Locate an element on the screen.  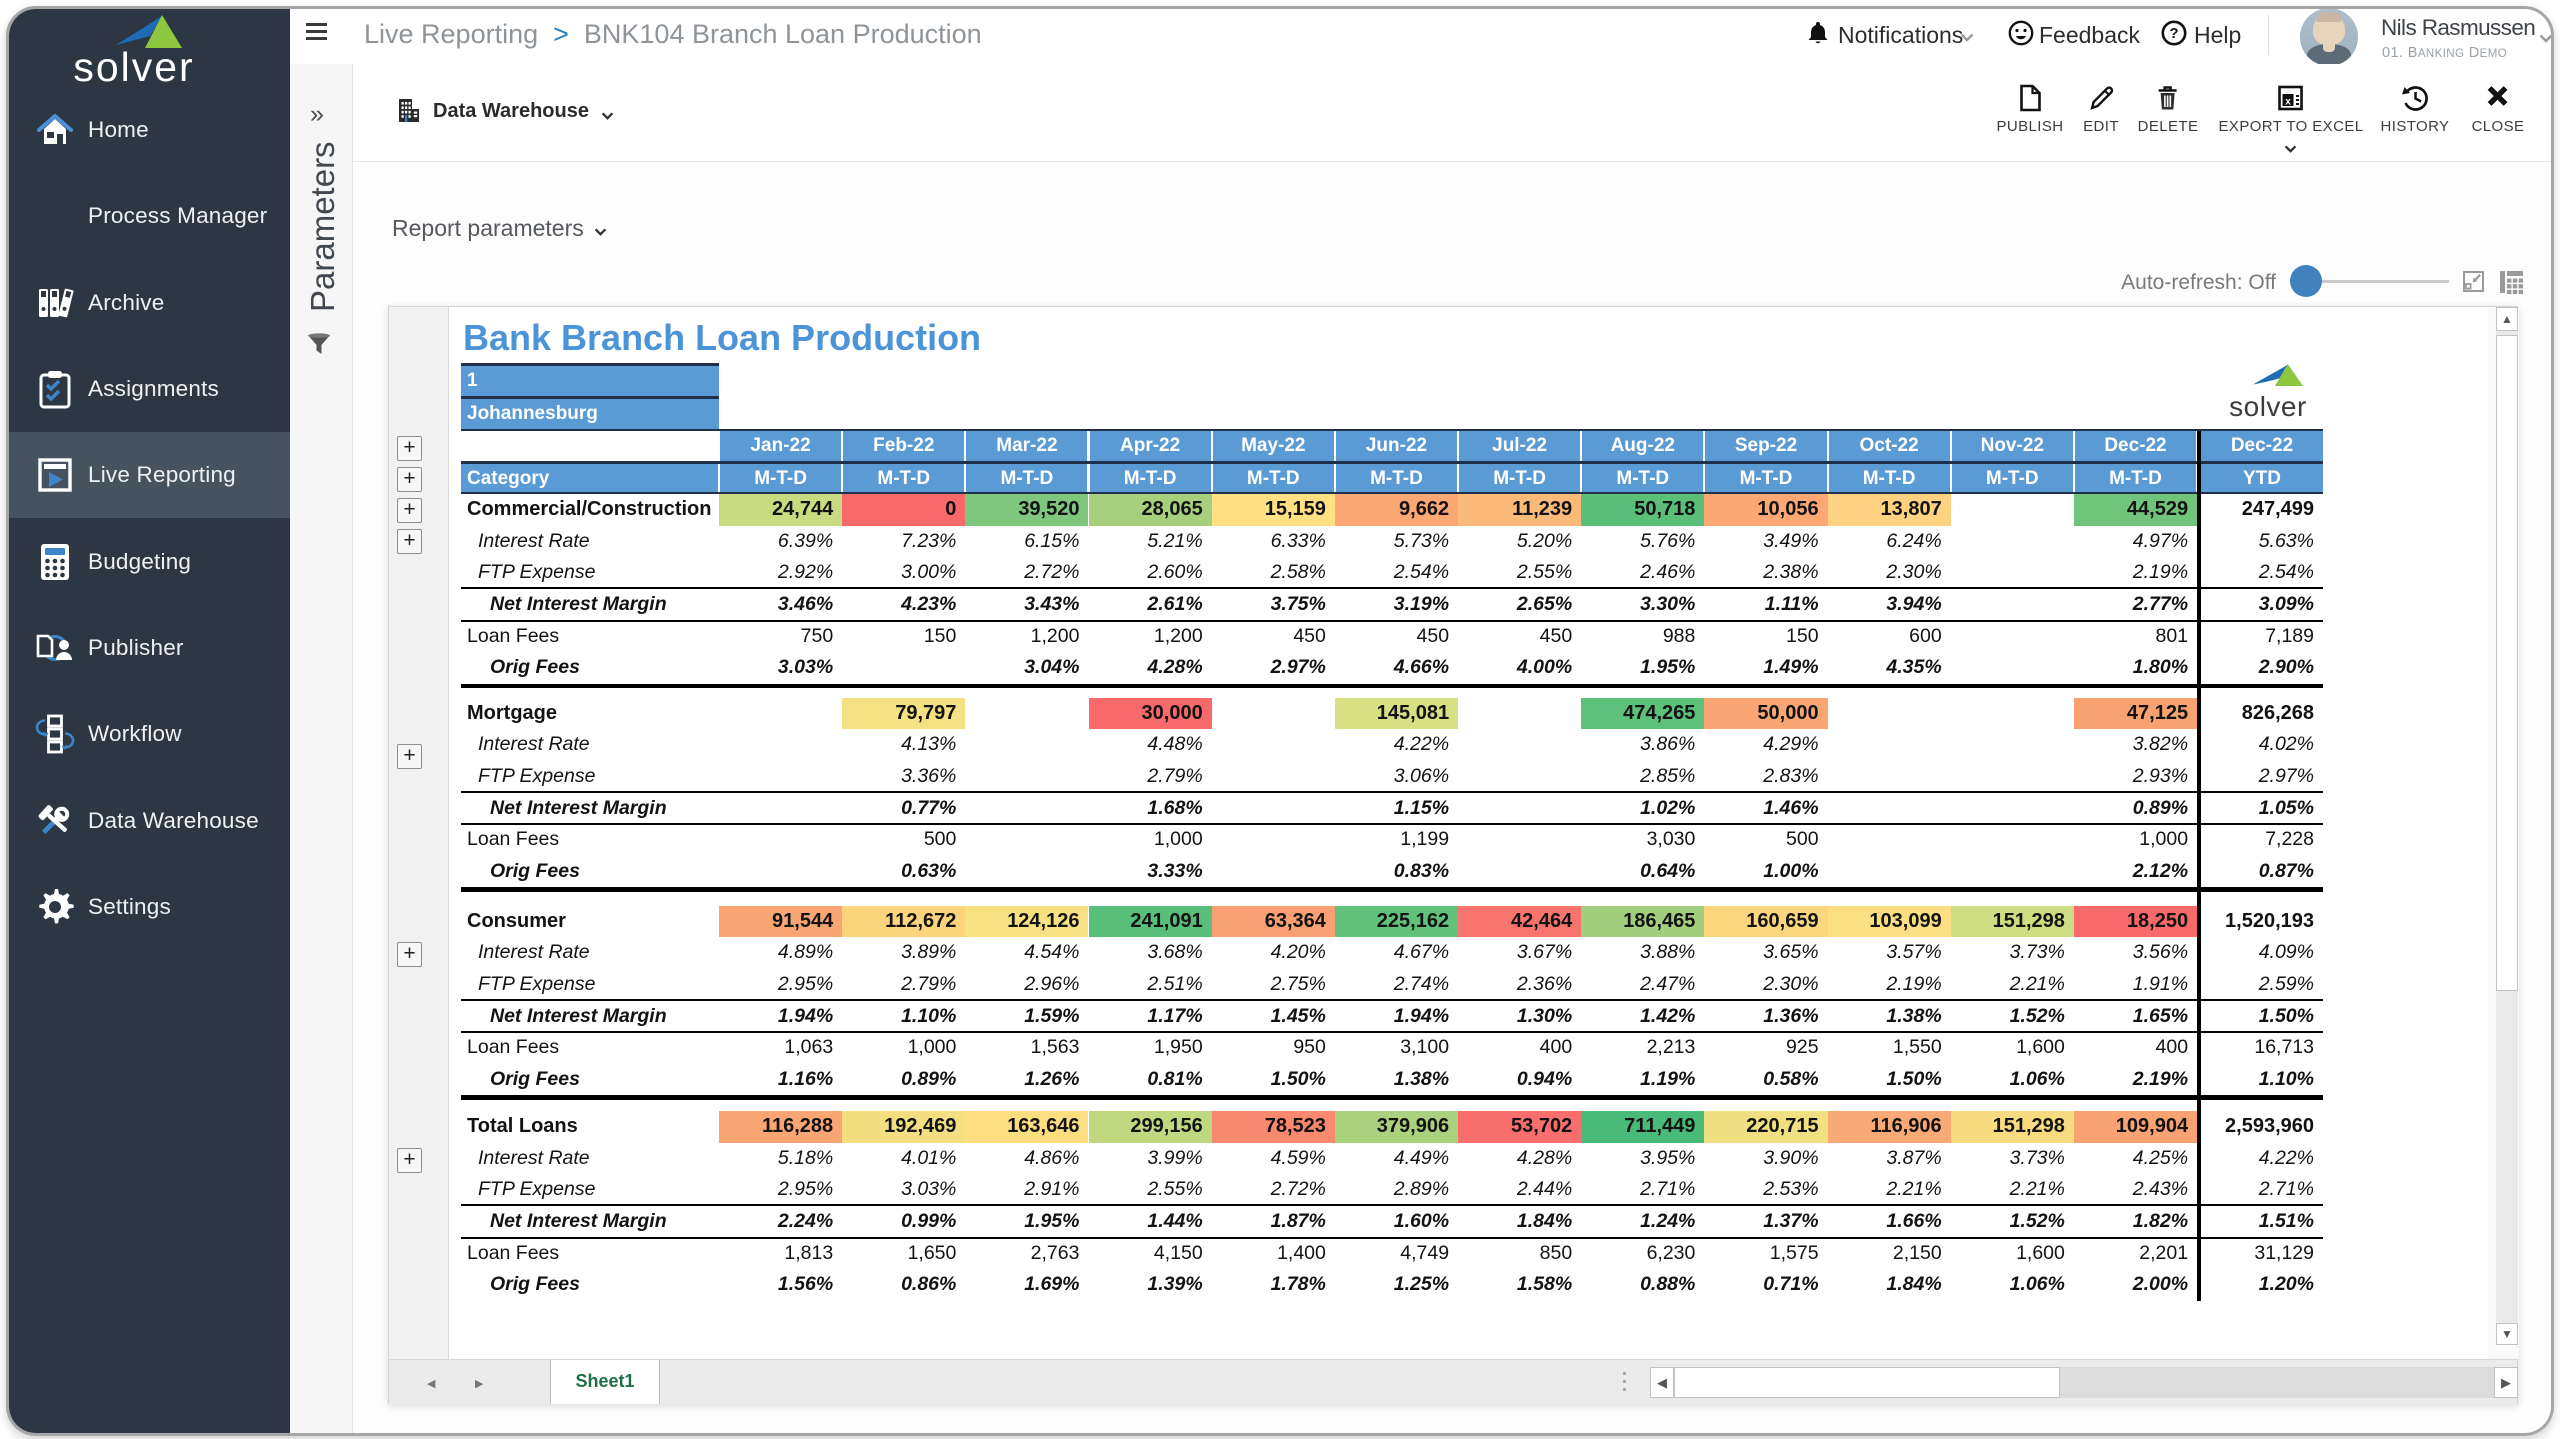
svg-text: x is located at coordinates (2289, 102).